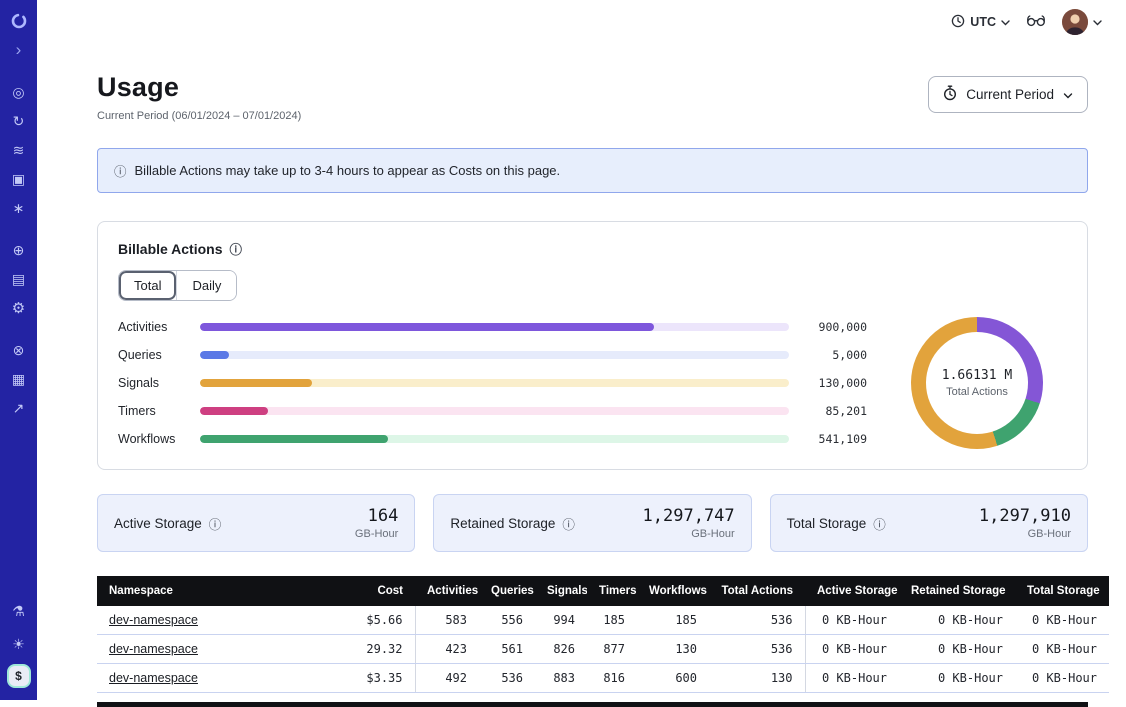 This screenshot has height=707, width=1126. Describe the element at coordinates (18, 178) in the screenshot. I see `deployments-icon: ▣` at that location.